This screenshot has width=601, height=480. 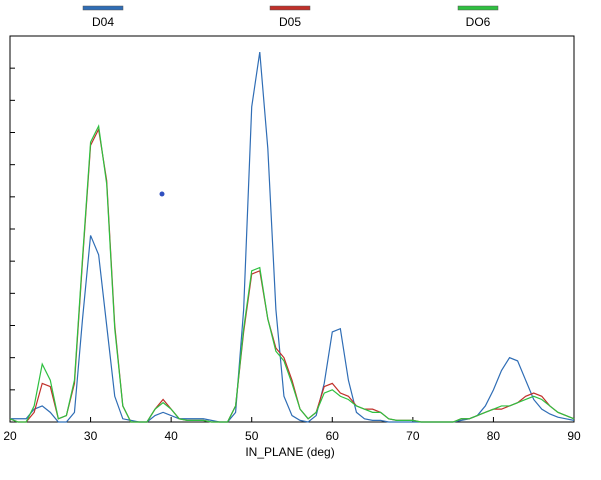 What do you see at coordinates (252, 436) in the screenshot?
I see `x-tick-label: 50` at bounding box center [252, 436].